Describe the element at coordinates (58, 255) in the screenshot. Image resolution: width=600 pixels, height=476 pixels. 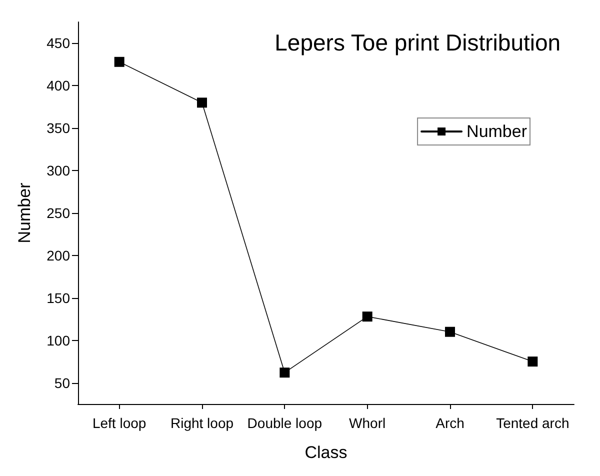
I see `y-tick-label: 200` at that location.